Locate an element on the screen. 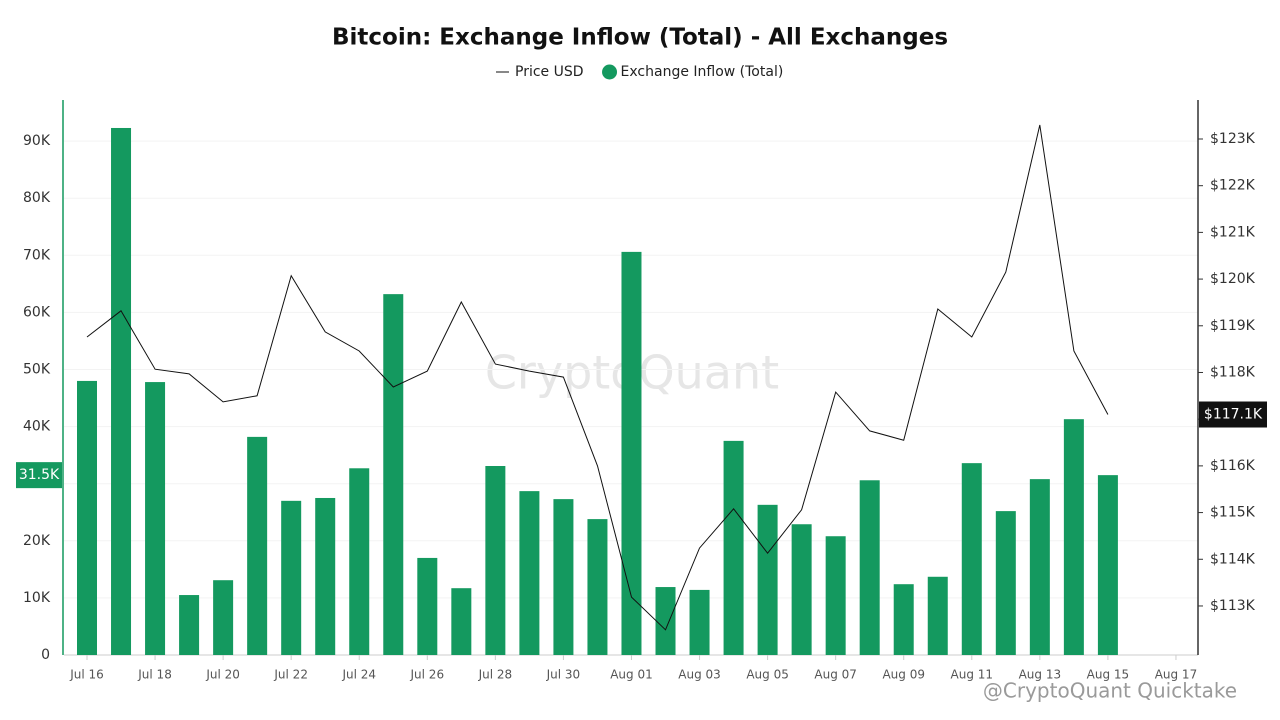  y2-tick-label: $119K is located at coordinates (1233, 326).